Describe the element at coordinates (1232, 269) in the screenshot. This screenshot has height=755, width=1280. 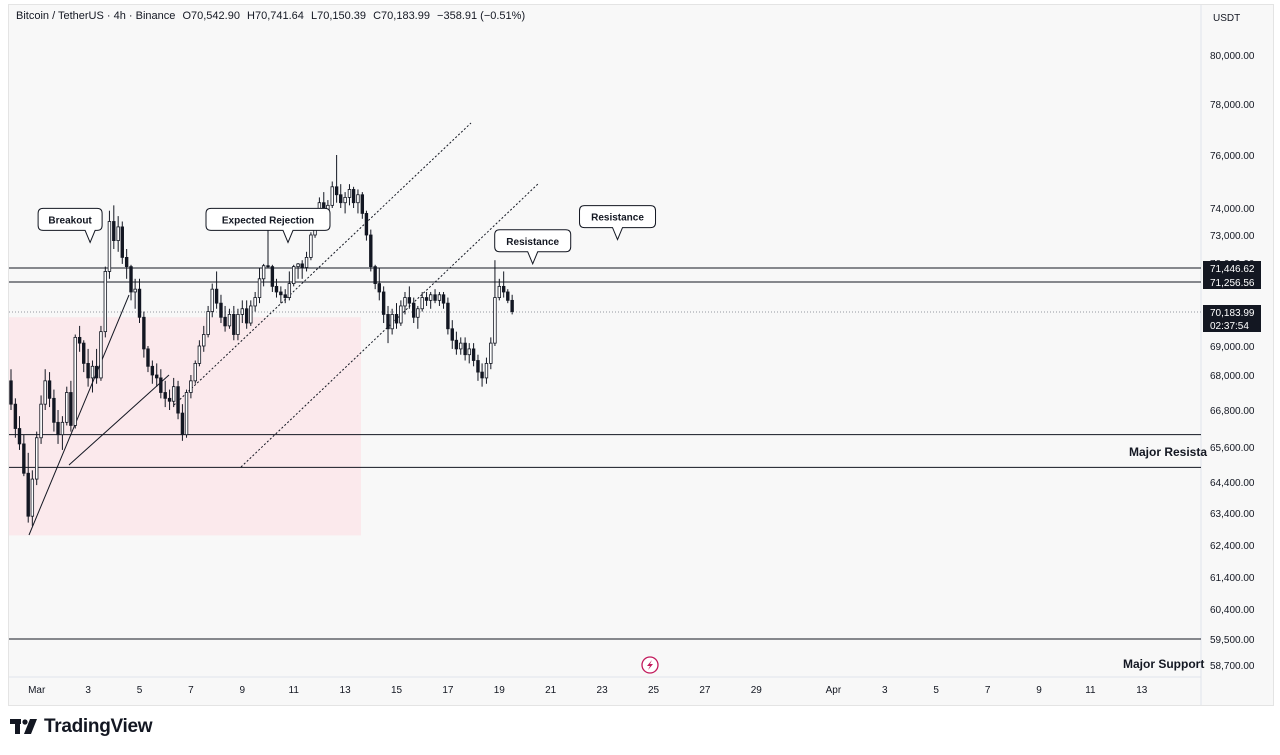
I see `level-price-text: 71,446.62` at that location.